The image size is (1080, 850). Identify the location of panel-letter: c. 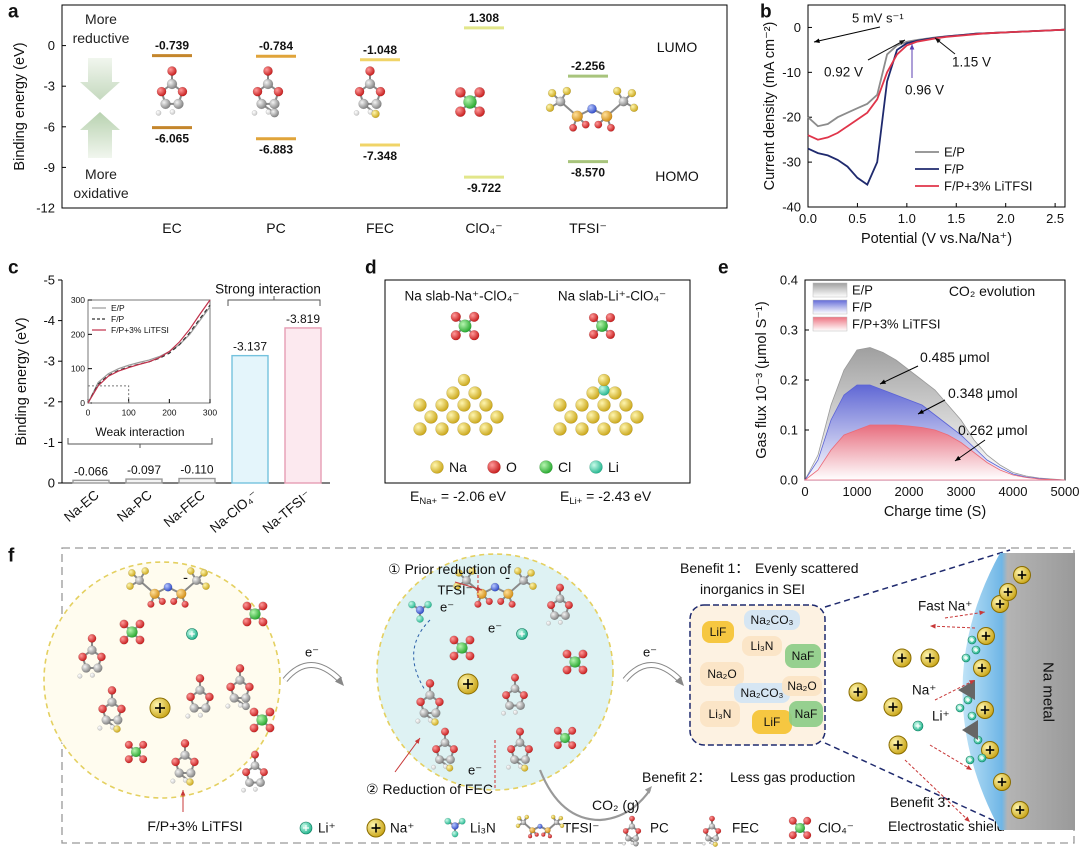
(13, 268).